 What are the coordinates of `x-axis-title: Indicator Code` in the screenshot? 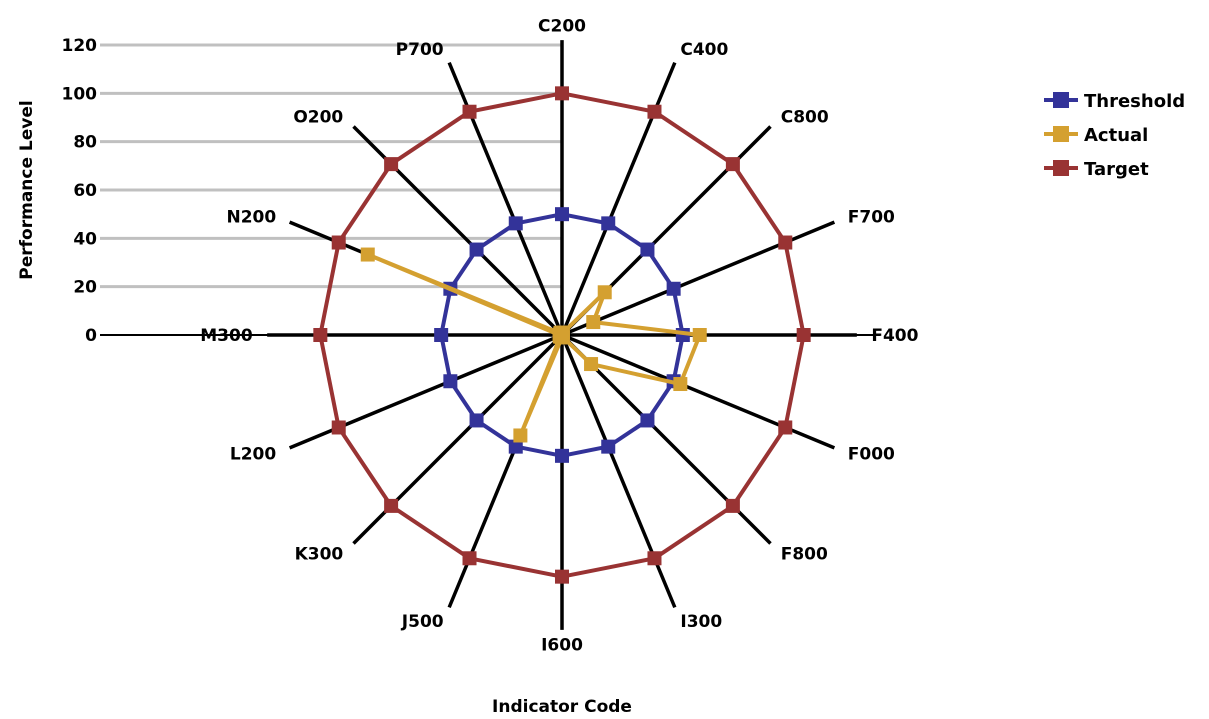 It's located at (562, 707).